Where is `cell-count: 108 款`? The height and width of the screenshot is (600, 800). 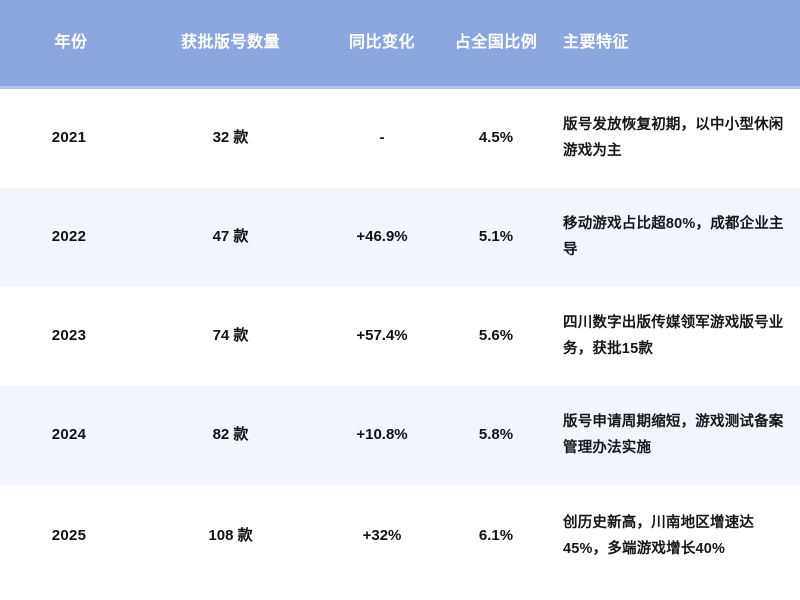 cell-count: 108 款 is located at coordinates (230, 536).